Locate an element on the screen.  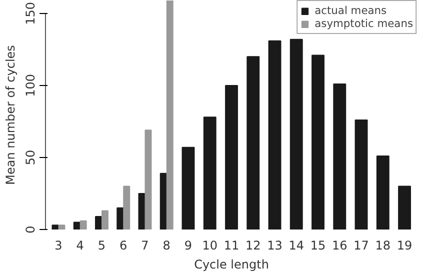
x-tick-label: 7 is located at coordinates (145, 245).